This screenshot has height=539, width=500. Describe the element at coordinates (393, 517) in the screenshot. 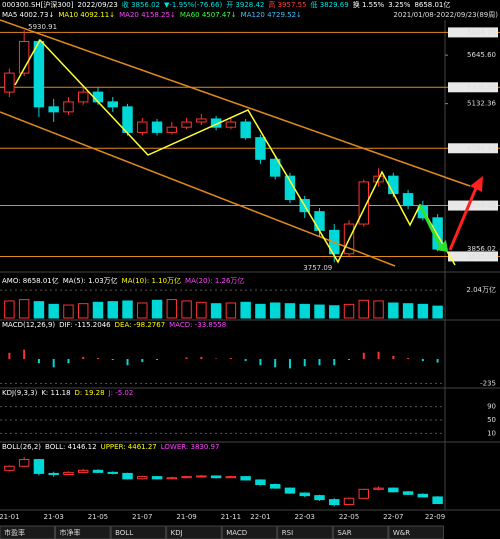

I see `x-tick-label: 22-07` at that location.